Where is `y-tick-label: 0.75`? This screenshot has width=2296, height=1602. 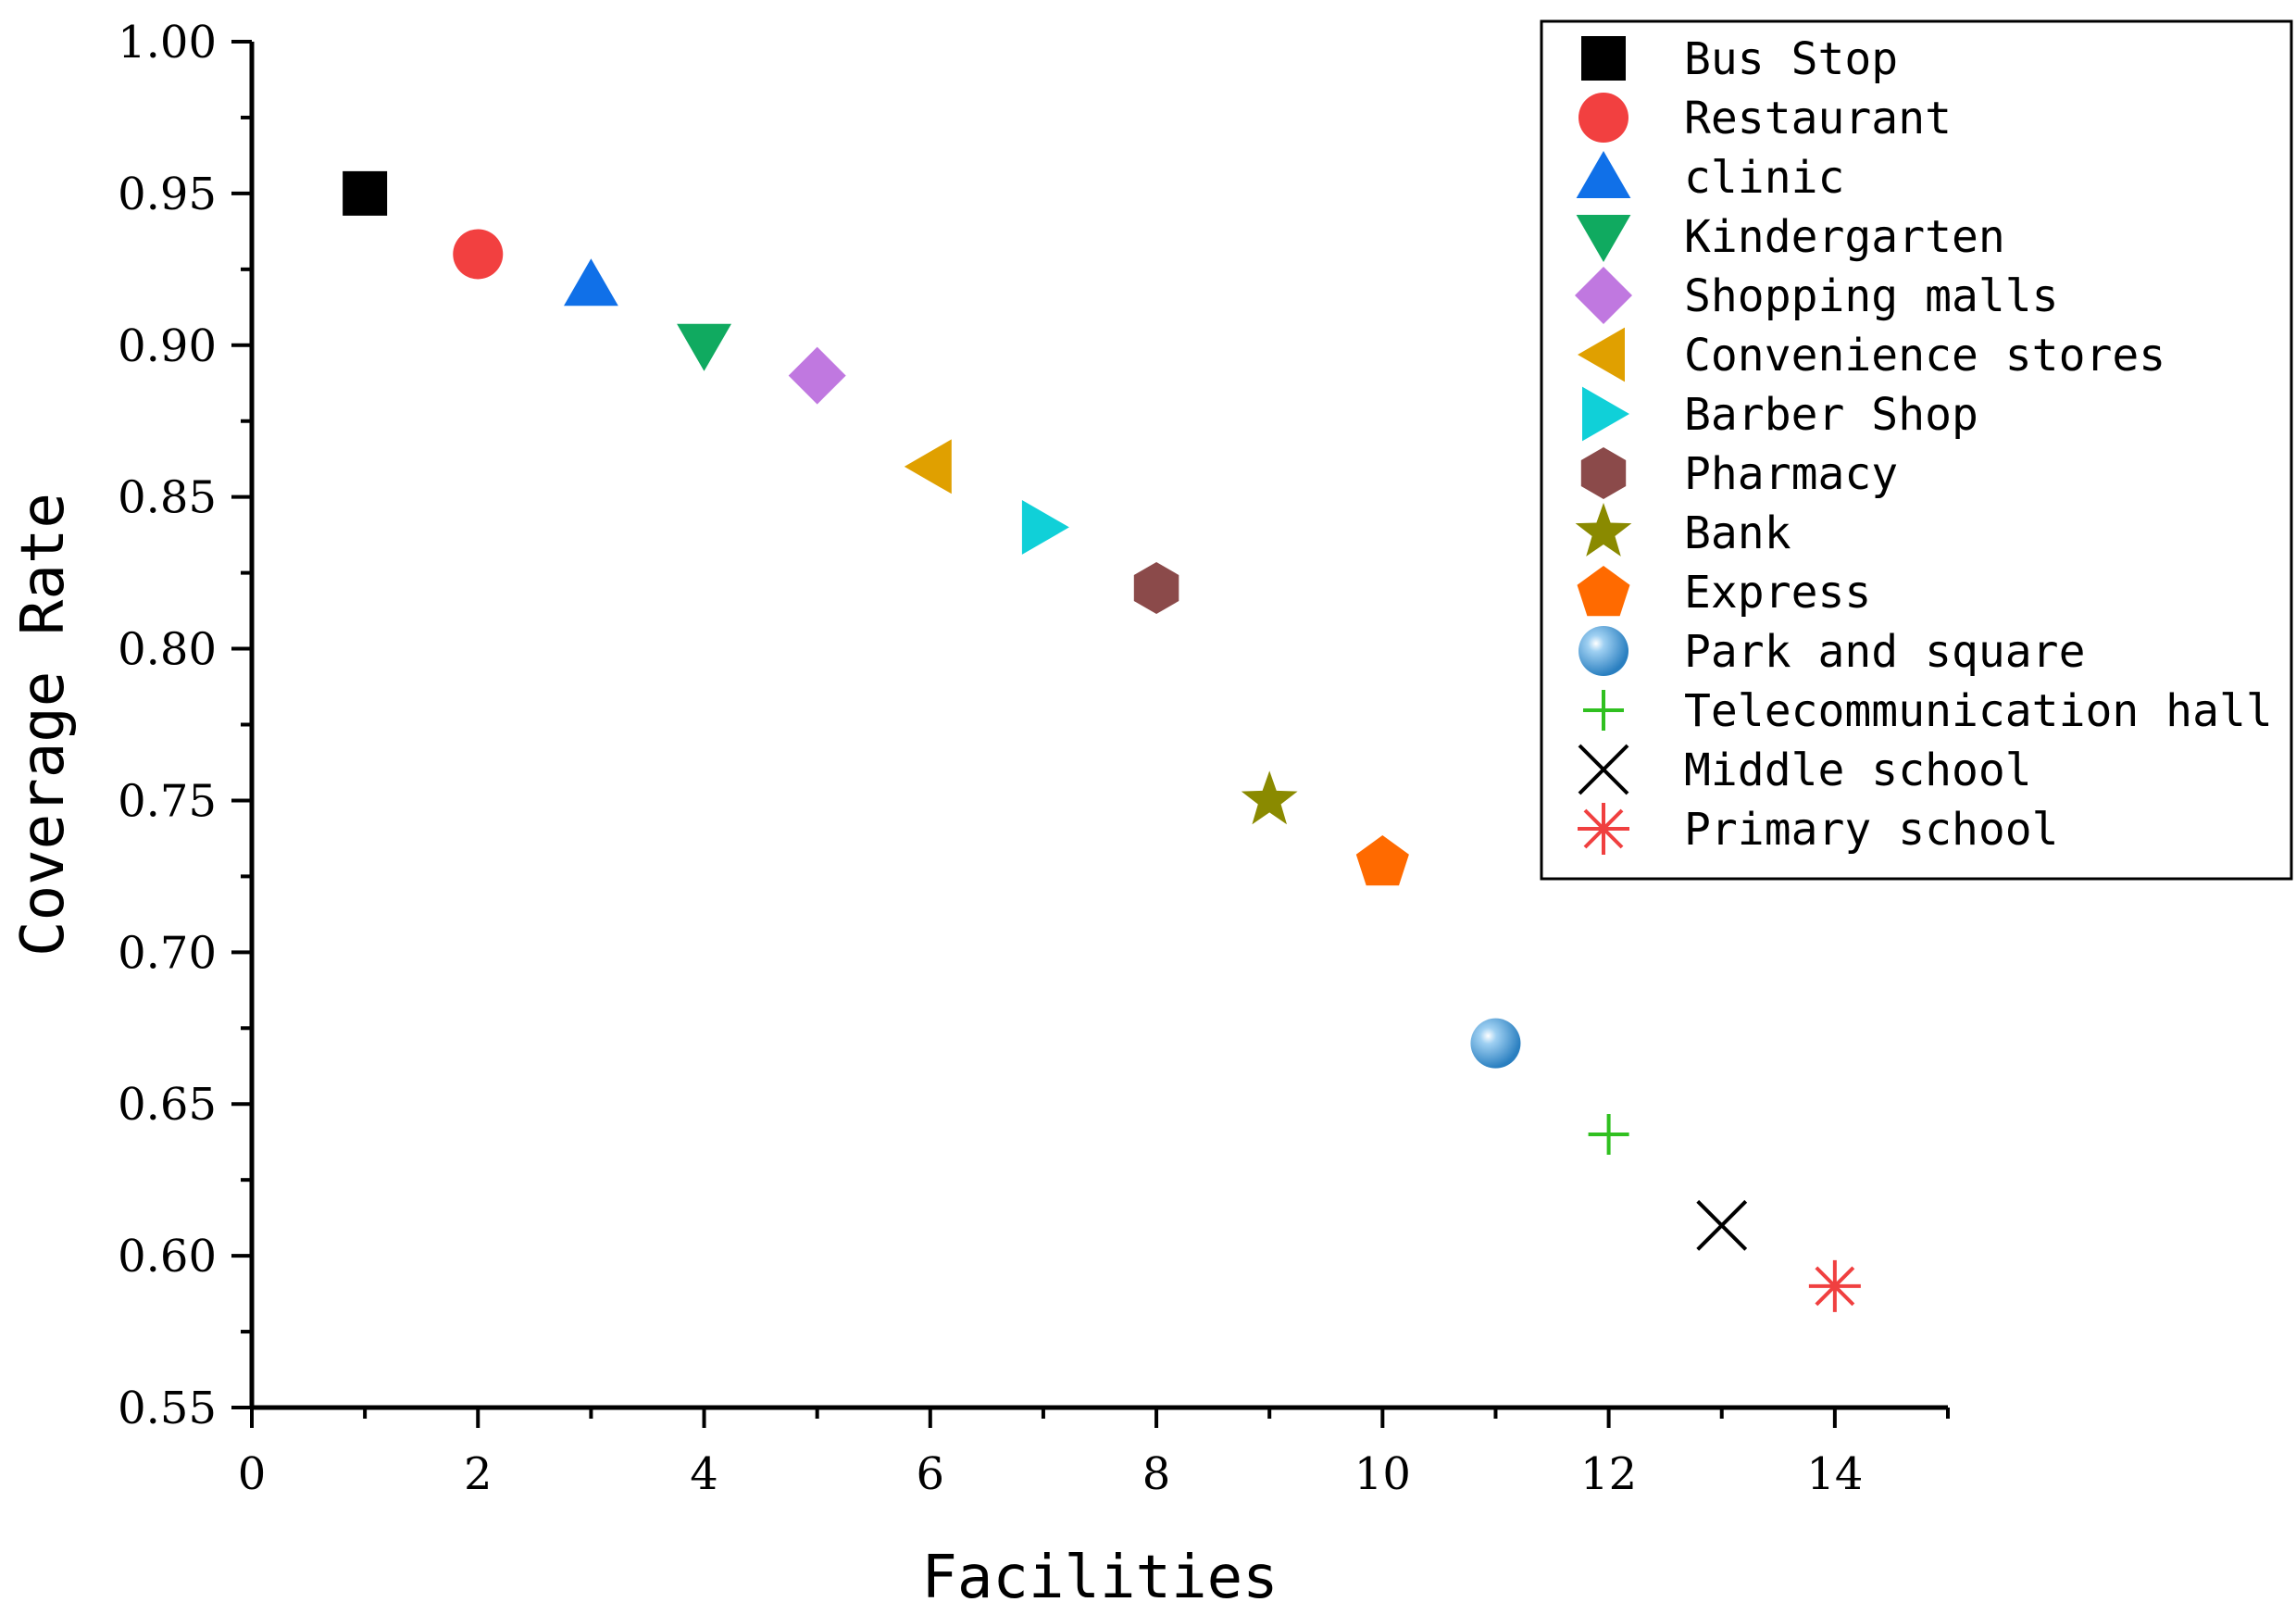 y-tick-label: 0.75 is located at coordinates (167, 801).